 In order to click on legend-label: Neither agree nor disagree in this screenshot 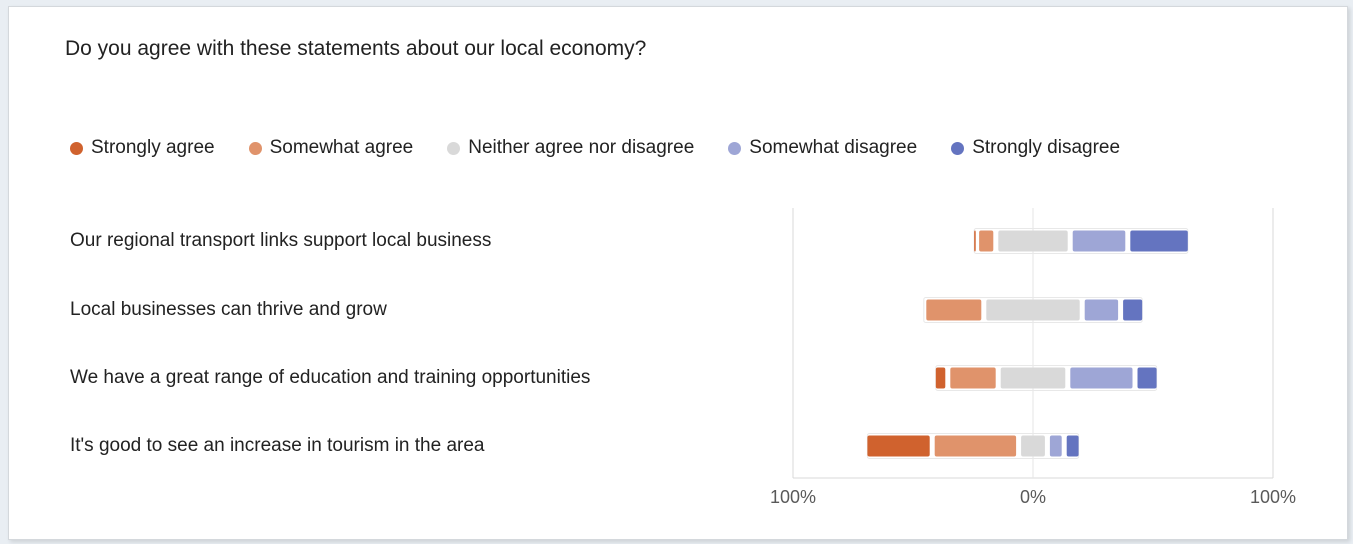, I will do `click(581, 147)`.